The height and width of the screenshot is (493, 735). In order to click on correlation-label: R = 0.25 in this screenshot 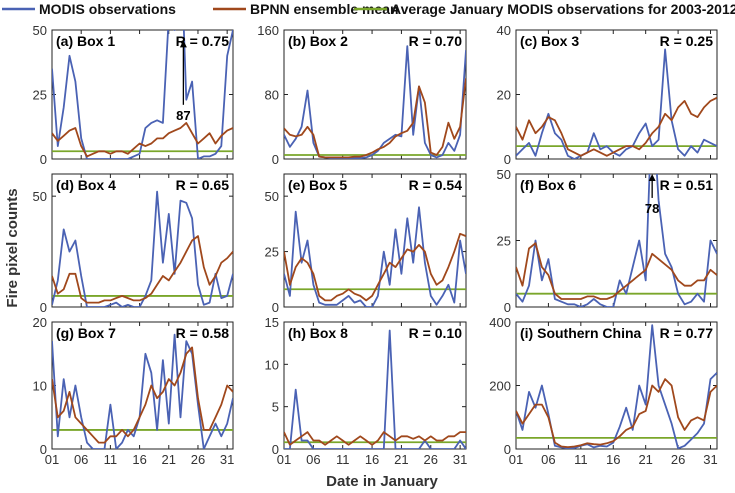, I will do `click(687, 41)`.